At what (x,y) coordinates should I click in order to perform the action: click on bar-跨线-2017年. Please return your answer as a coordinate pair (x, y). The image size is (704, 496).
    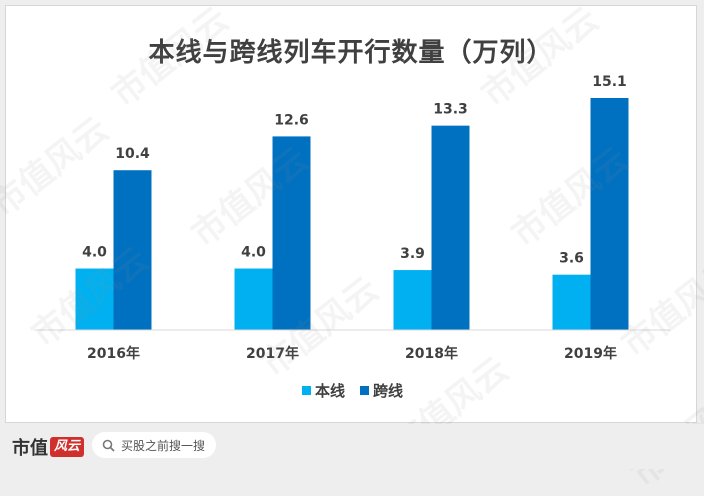
    Looking at the image, I should click on (291, 233).